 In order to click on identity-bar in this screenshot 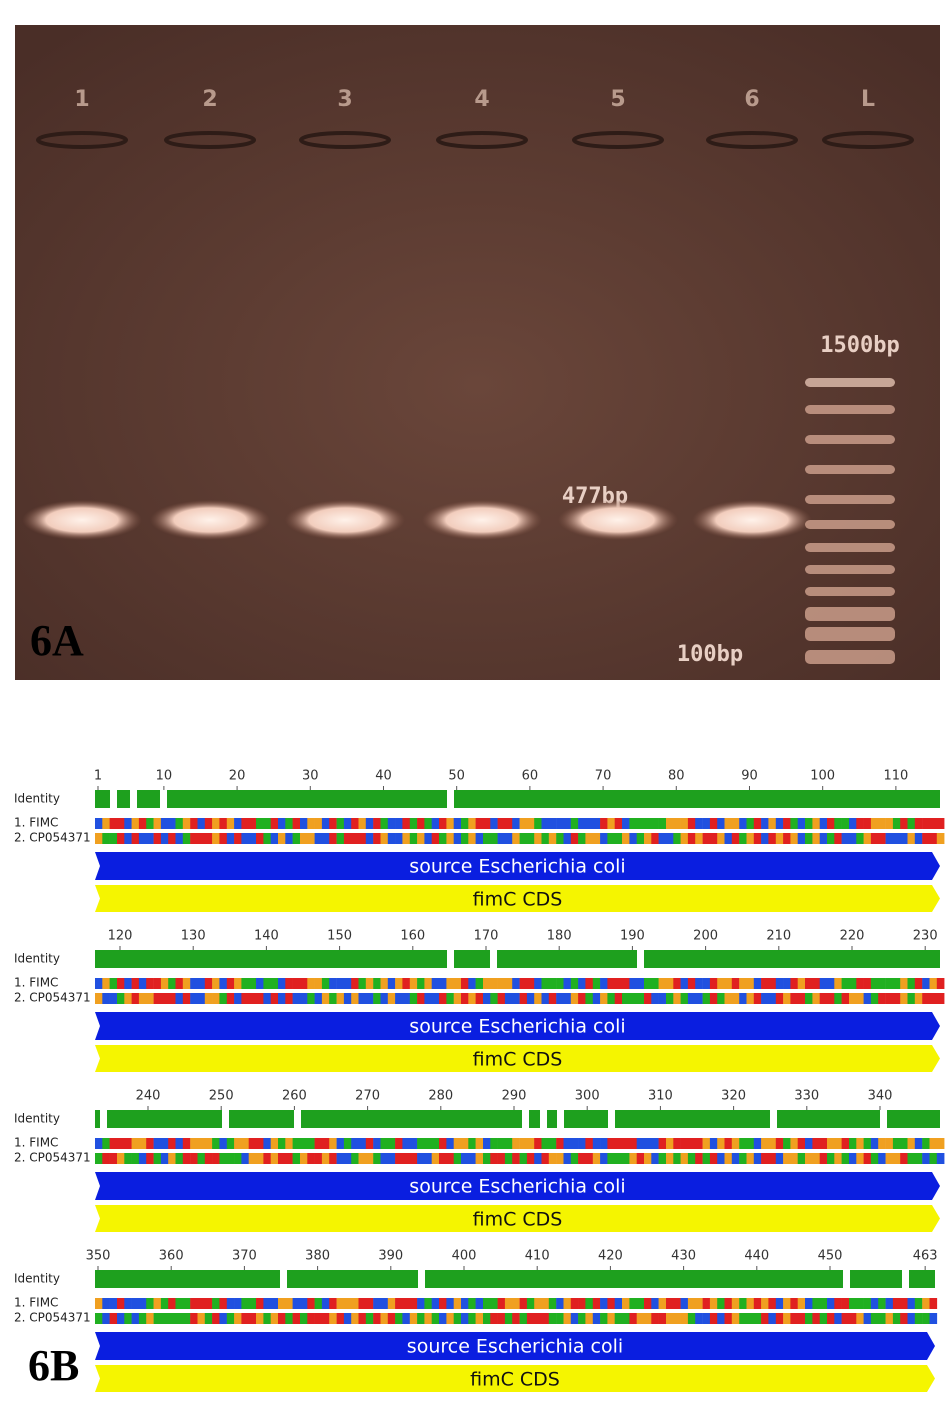, I will do `click(517, 1119)`.